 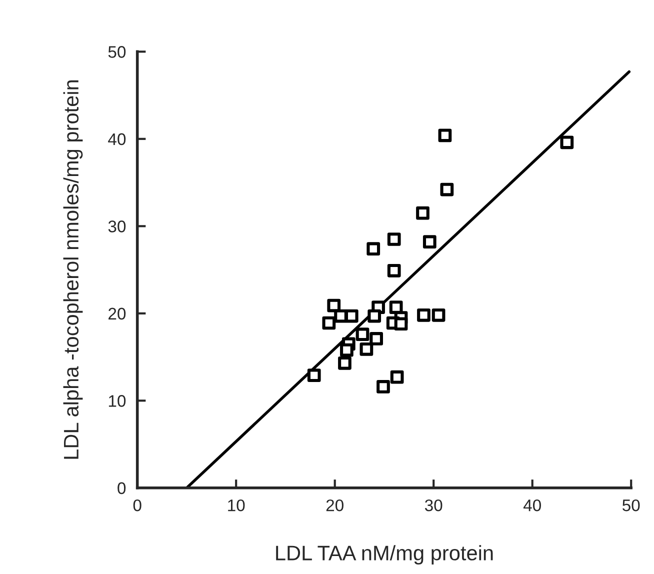 What do you see at coordinates (631, 505) in the screenshot?
I see `x-tick-label: 50` at bounding box center [631, 505].